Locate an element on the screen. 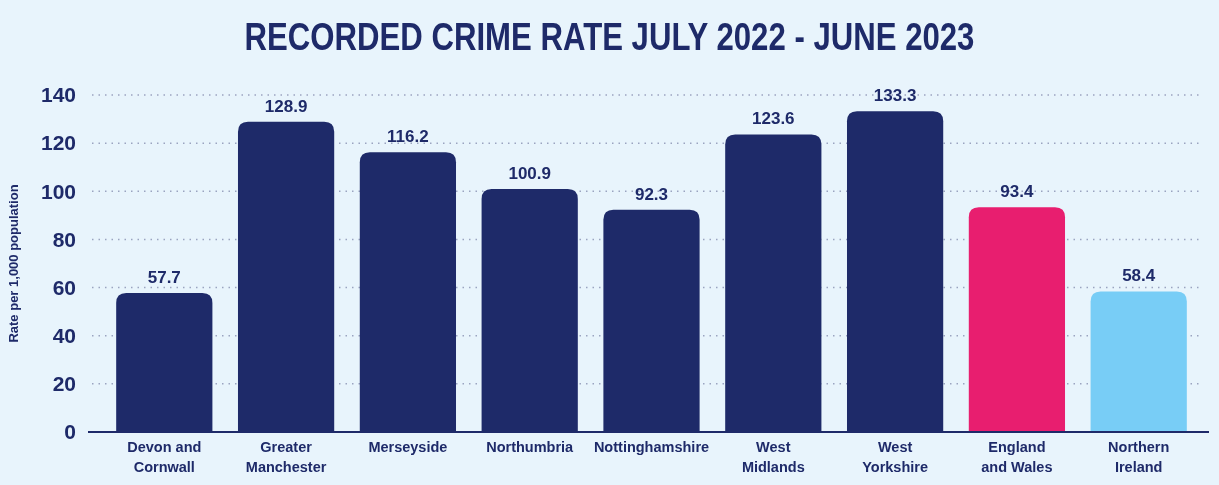  y-tick-label: 0 is located at coordinates (70, 432).